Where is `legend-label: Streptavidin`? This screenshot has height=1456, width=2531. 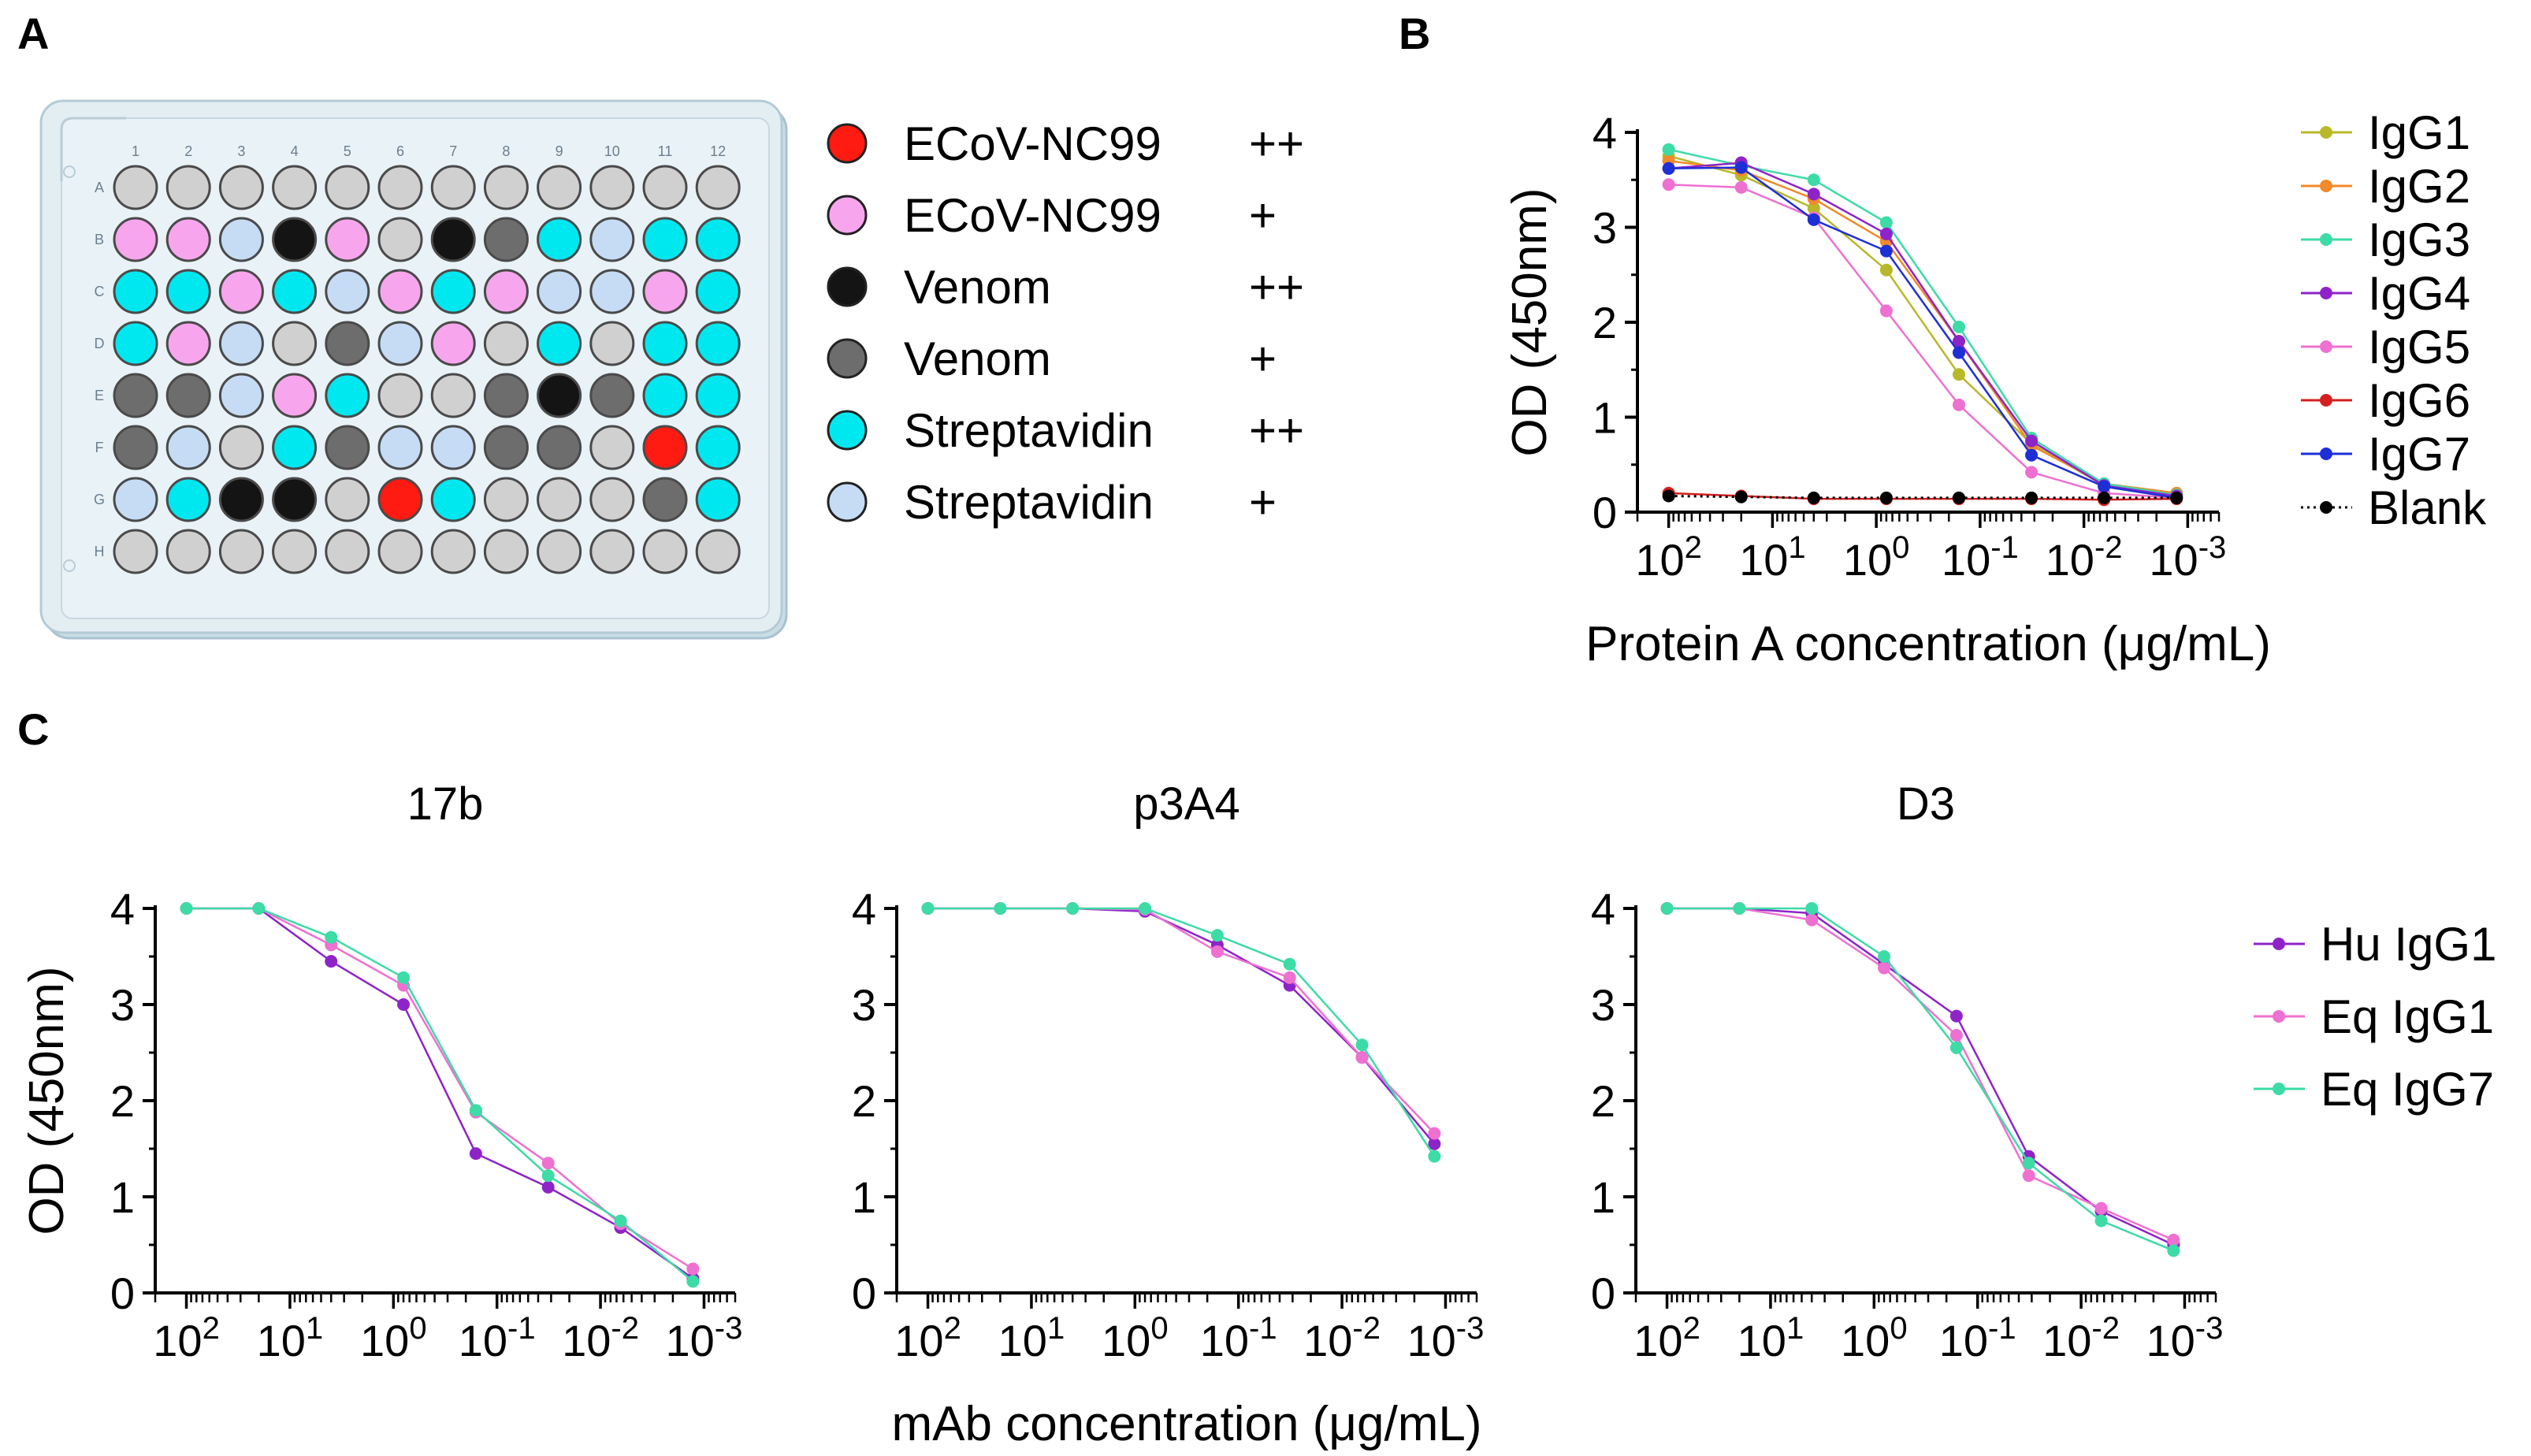
legend-label: Streptavidin is located at coordinates (1029, 502).